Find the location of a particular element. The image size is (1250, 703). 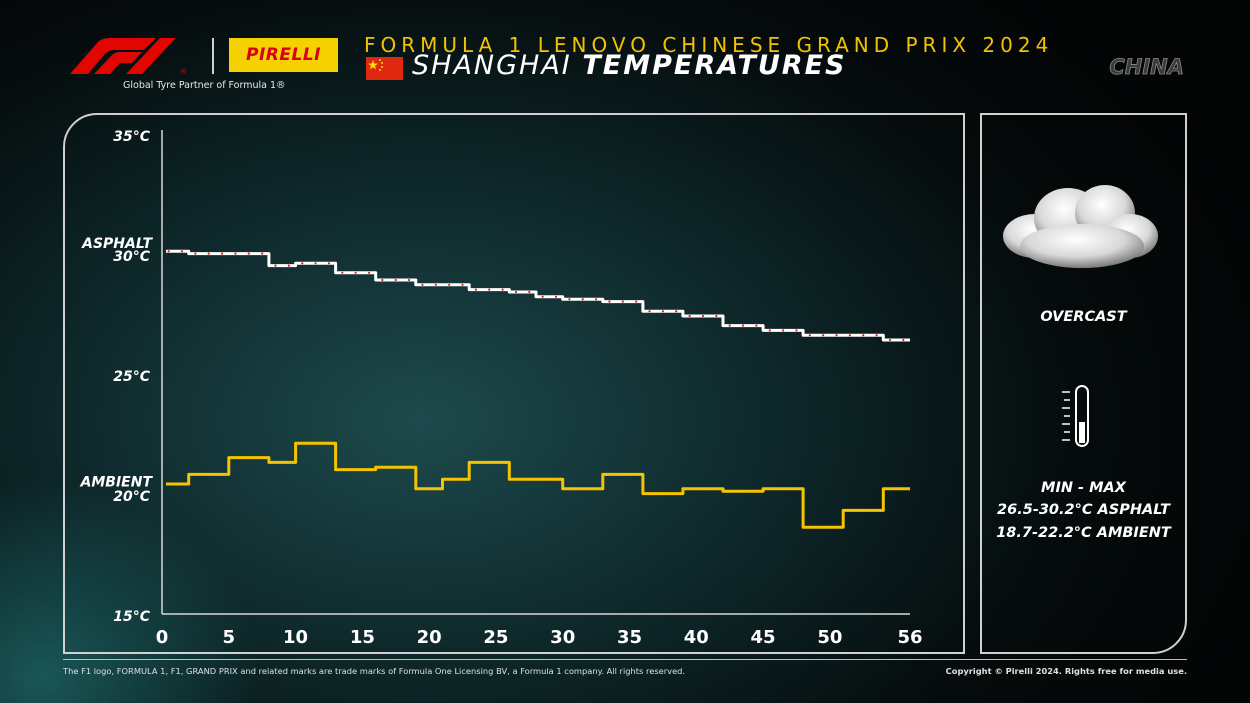

page-title: SHANGHAI TEMPERATURES is located at coordinates (629, 65).